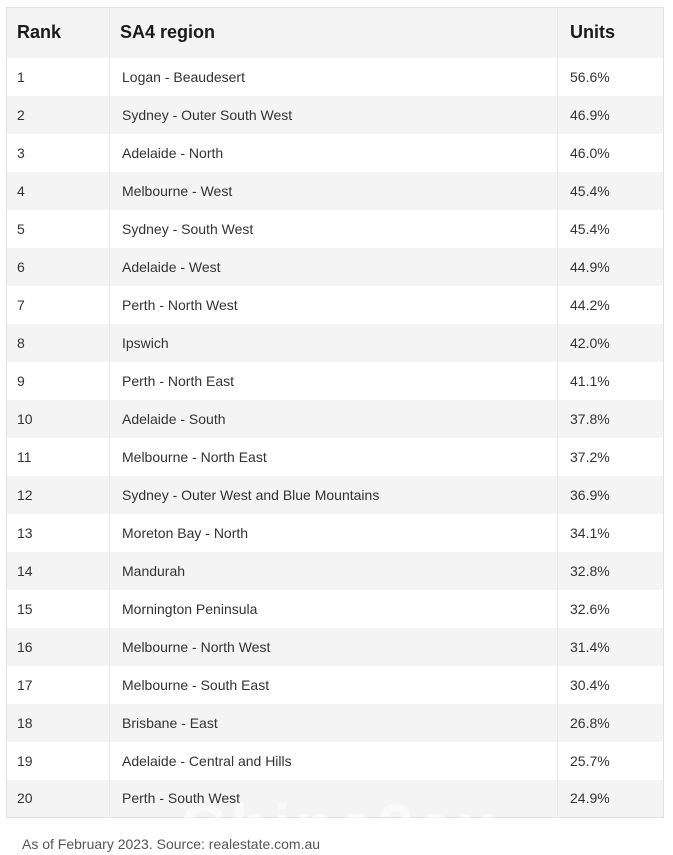  Describe the element at coordinates (58, 456) in the screenshot. I see `rank-cell: 11` at that location.